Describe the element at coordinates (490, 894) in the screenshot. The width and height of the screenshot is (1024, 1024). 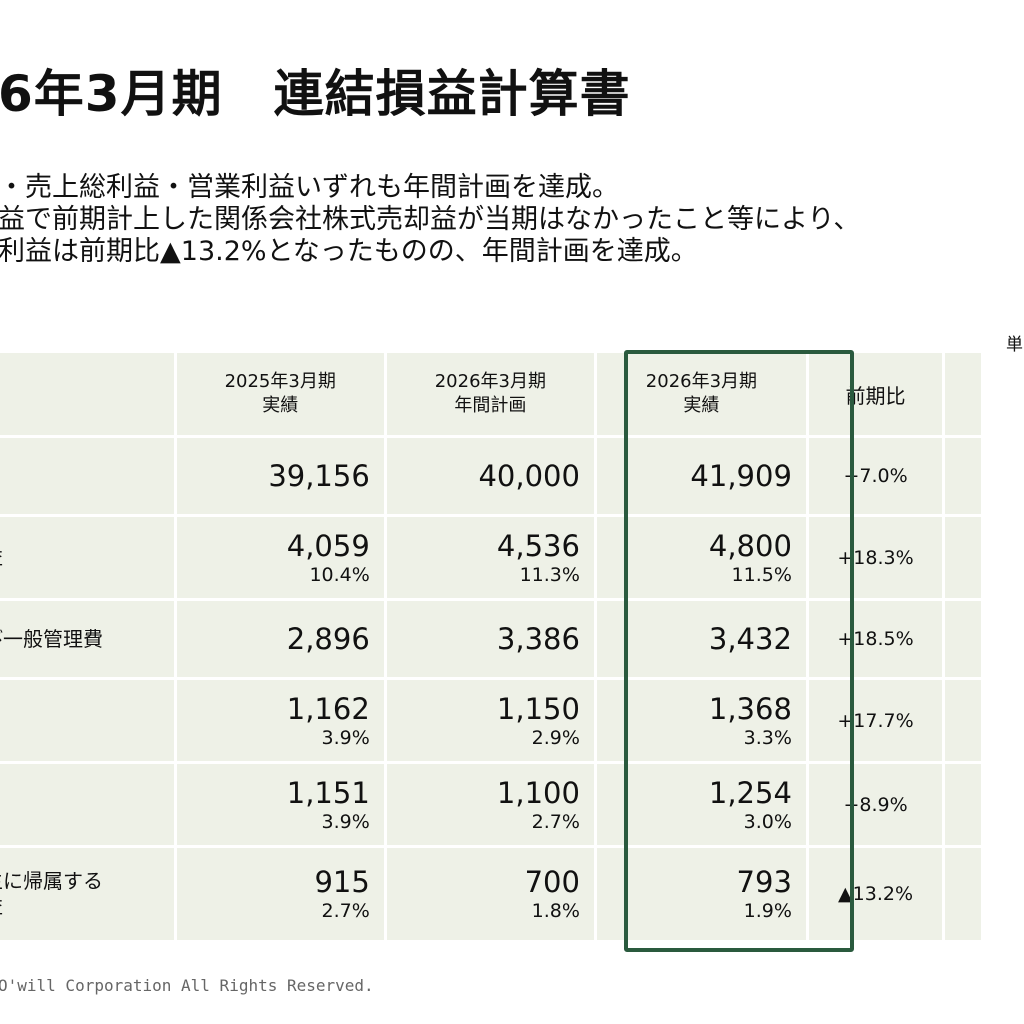
I see `cell-plan: 700 1.8%` at that location.